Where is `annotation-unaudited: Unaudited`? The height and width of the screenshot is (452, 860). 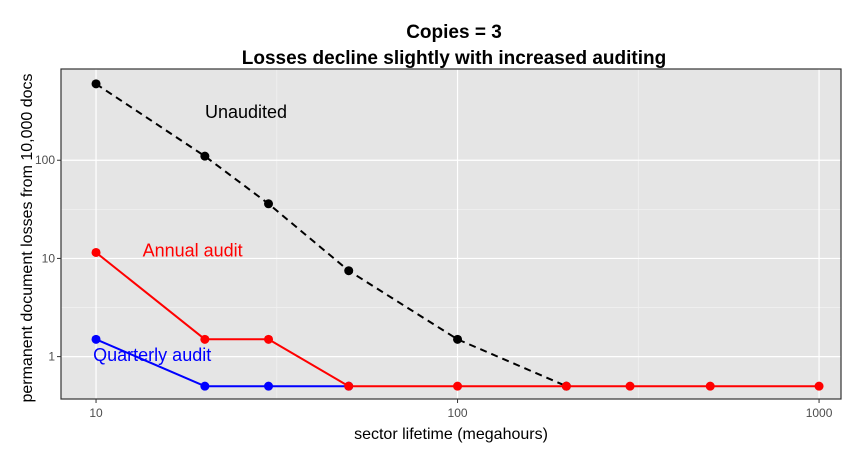
annotation-unaudited: Unaudited is located at coordinates (246, 112).